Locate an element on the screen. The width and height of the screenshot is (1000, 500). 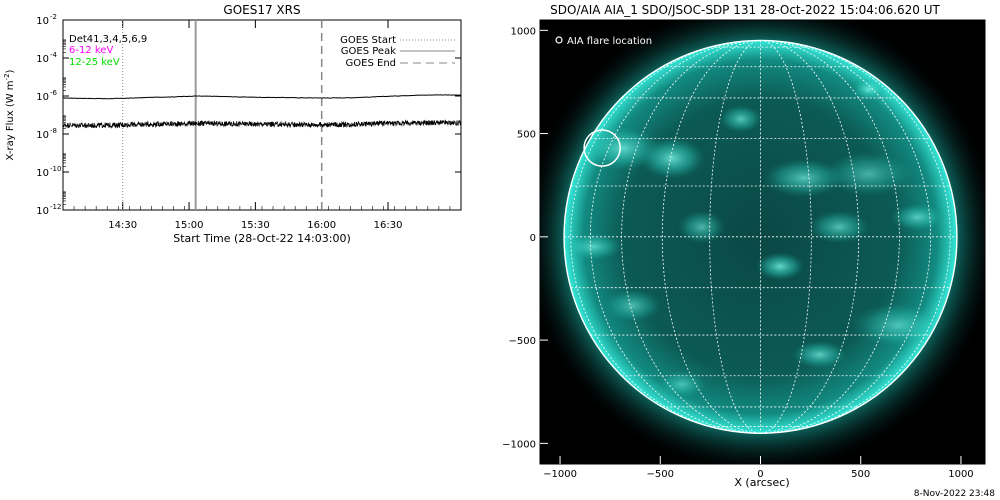
goes-y-tick-label-4: 10 is located at coordinates (42, 59).